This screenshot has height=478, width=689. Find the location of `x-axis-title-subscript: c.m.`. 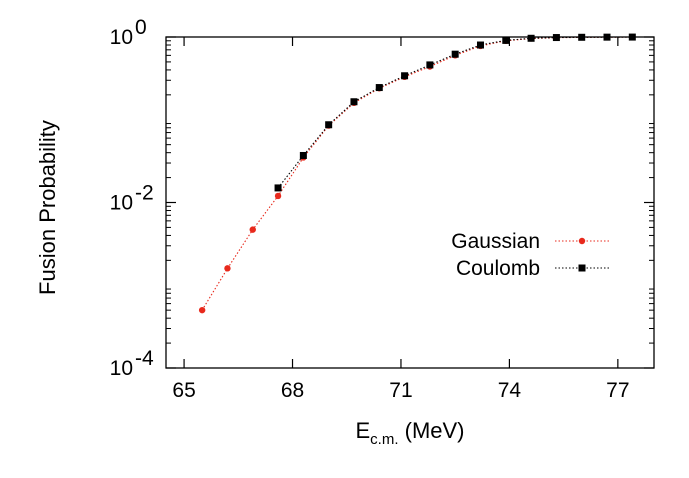

x-axis-title-subscript: c.m. is located at coordinates (384, 439).